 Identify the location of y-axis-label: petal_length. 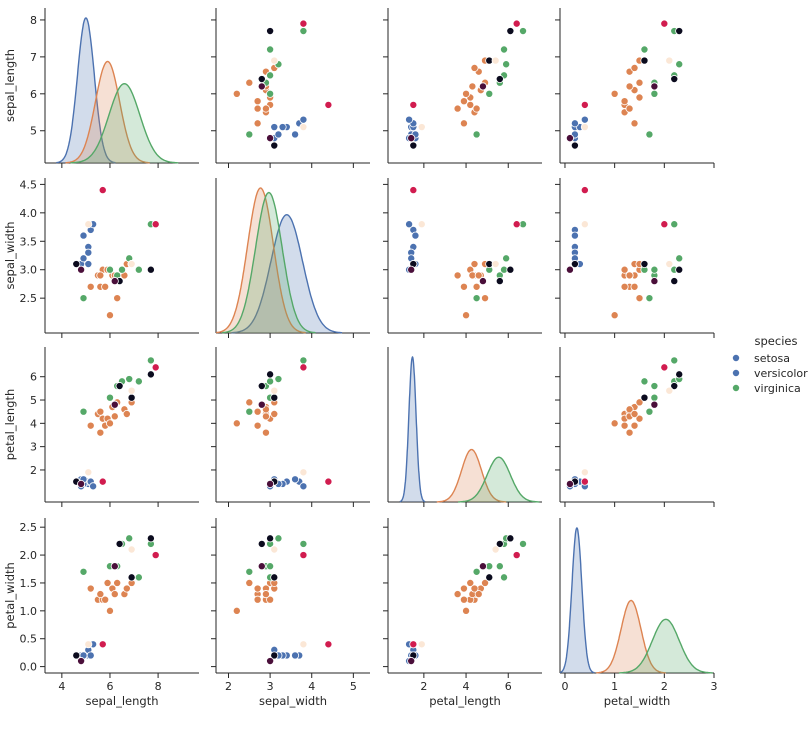
(10, 425).